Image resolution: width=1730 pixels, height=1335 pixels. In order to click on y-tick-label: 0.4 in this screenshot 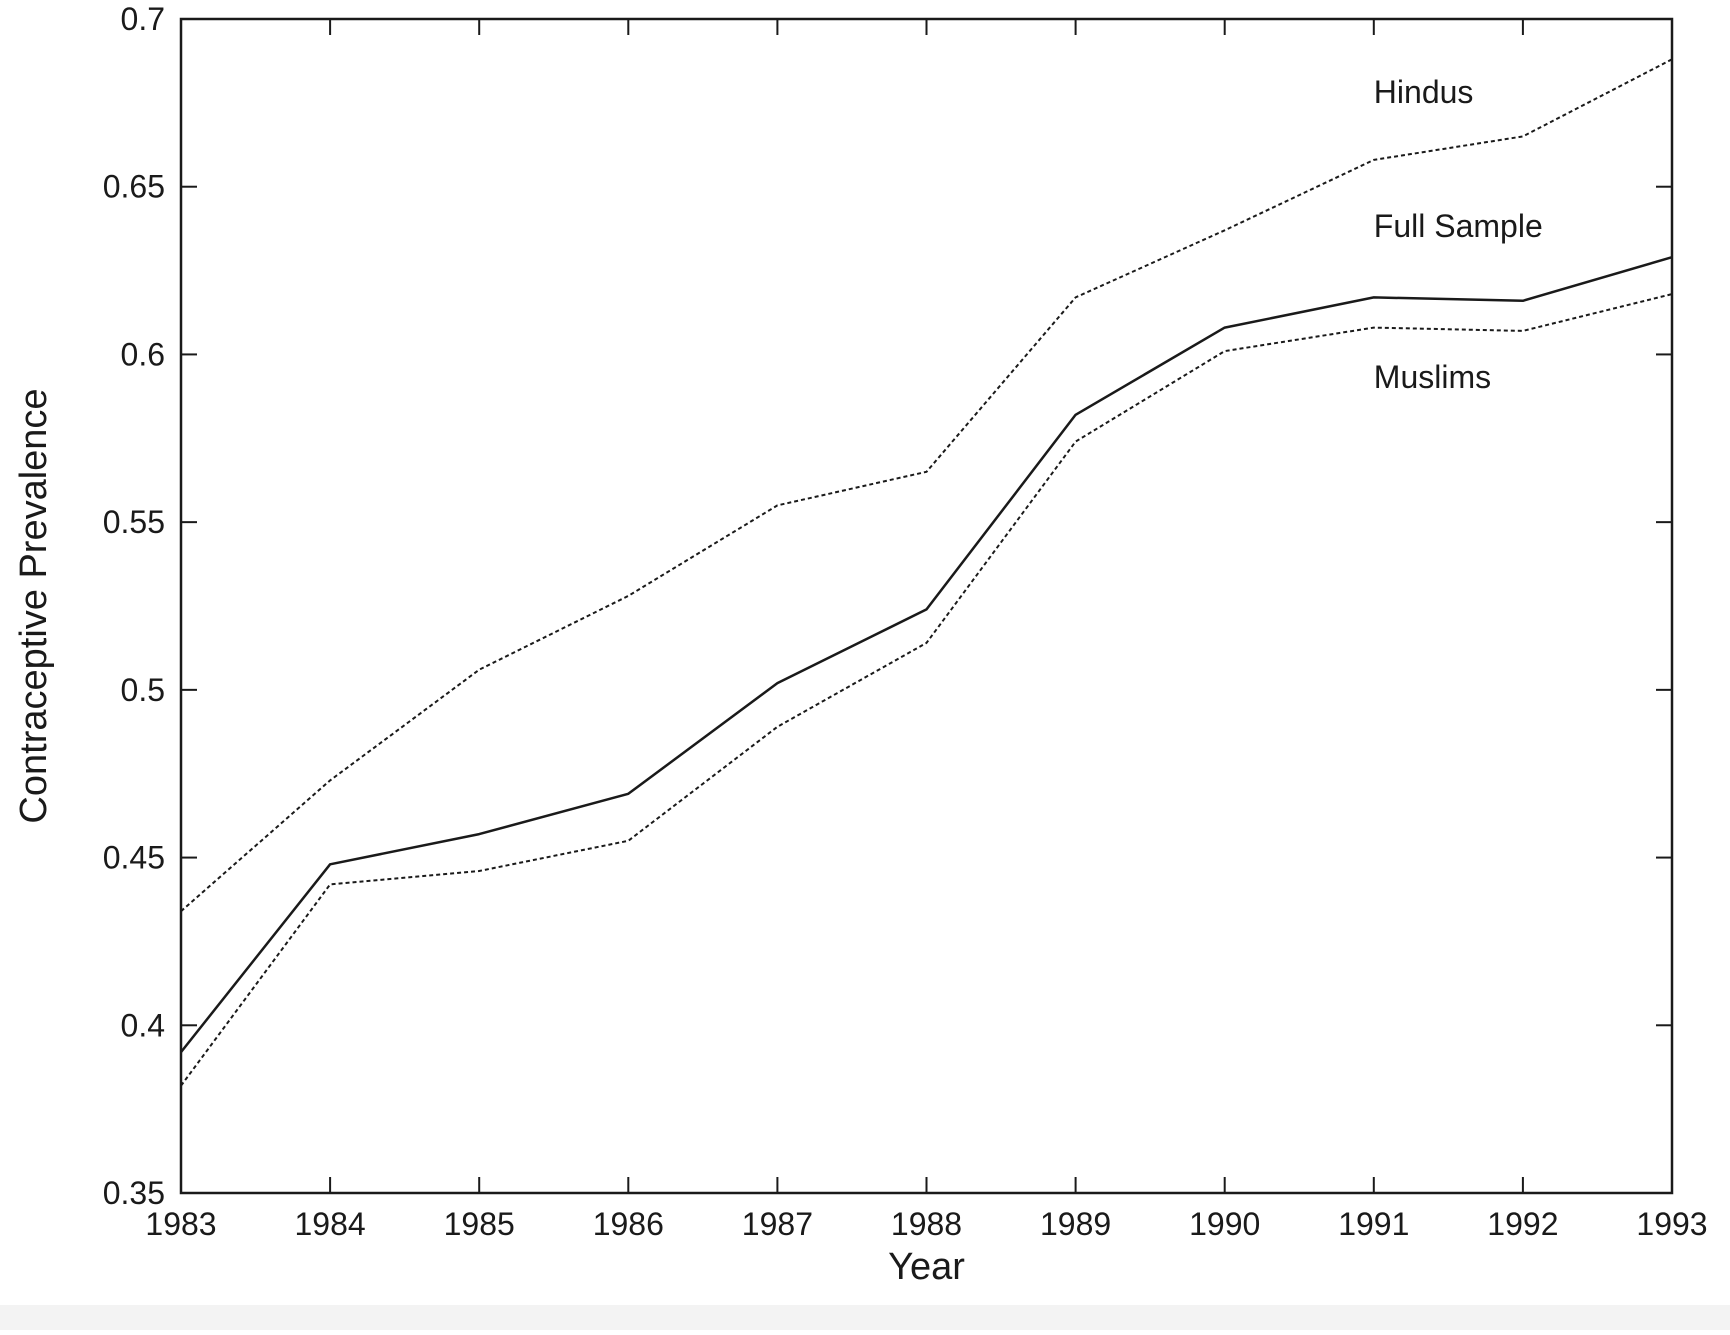, I will do `click(143, 1025)`.